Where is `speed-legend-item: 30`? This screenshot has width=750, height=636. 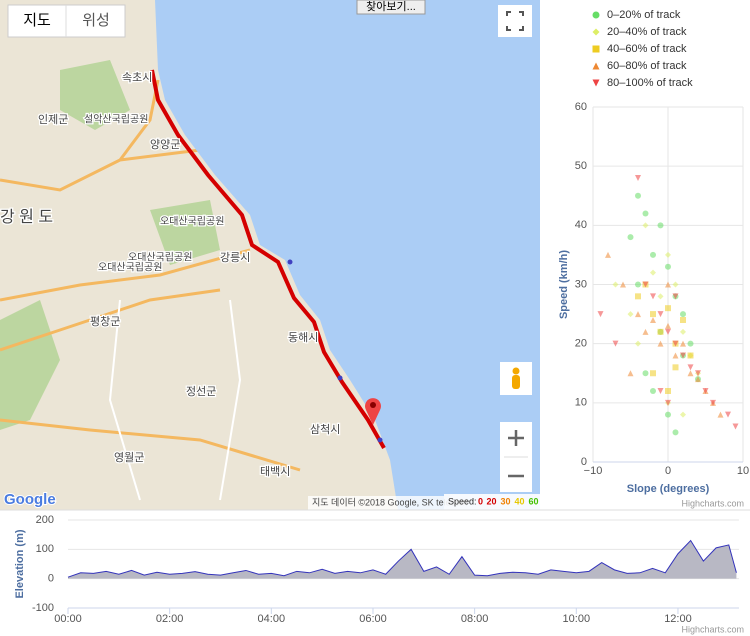 speed-legend-item: 30 is located at coordinates (506, 501).